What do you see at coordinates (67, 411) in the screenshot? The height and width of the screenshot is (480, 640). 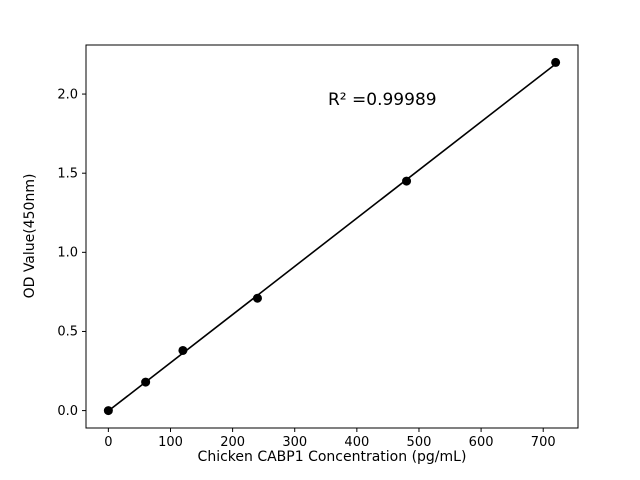 I see `y-tick-label: 0.0` at bounding box center [67, 411].